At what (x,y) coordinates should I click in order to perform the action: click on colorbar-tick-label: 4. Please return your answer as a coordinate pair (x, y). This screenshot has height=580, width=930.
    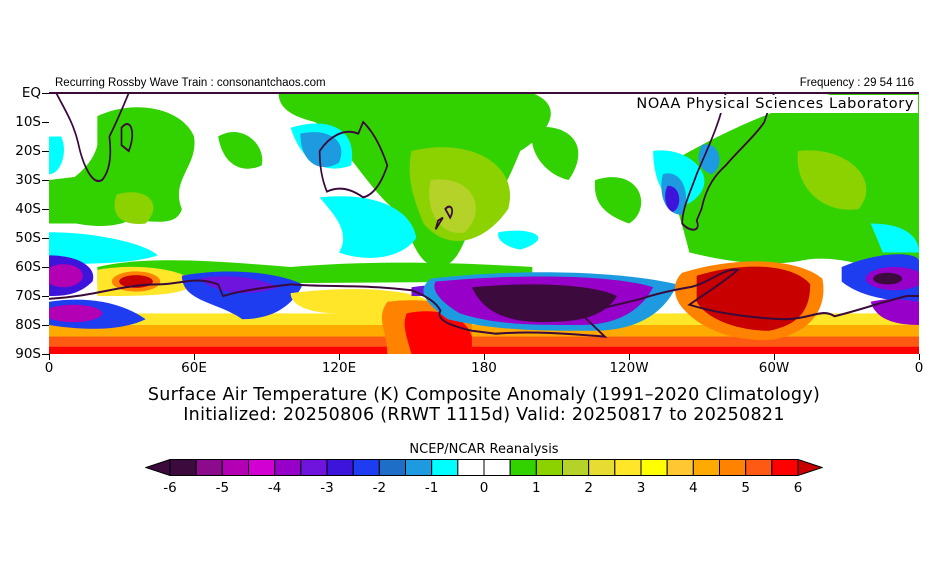
    Looking at the image, I should click on (693, 488).